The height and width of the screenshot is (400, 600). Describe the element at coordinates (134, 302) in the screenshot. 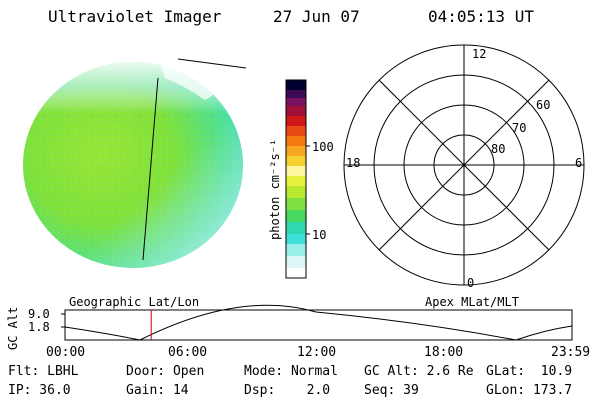

I see `timeline-left-title: Geographic Lat/Lon` at that location.